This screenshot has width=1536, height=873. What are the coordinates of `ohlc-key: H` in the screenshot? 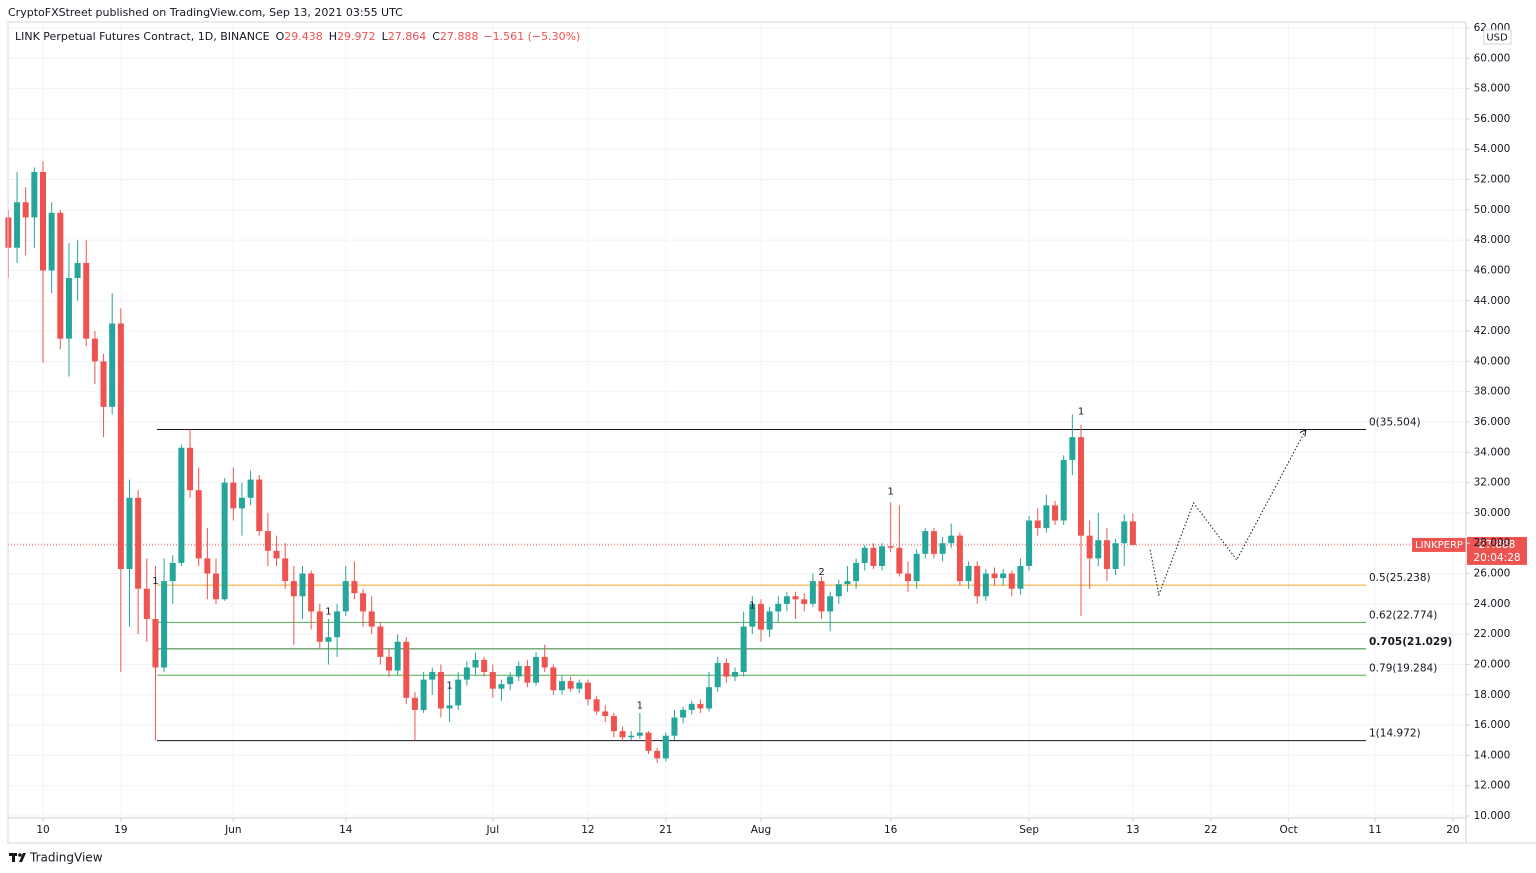 It's located at (333, 36).